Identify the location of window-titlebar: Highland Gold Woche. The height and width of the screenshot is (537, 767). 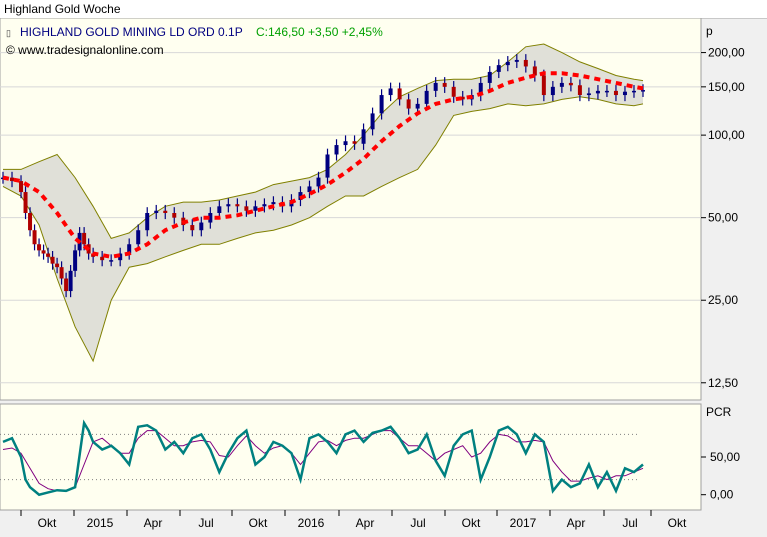
(383, 9).